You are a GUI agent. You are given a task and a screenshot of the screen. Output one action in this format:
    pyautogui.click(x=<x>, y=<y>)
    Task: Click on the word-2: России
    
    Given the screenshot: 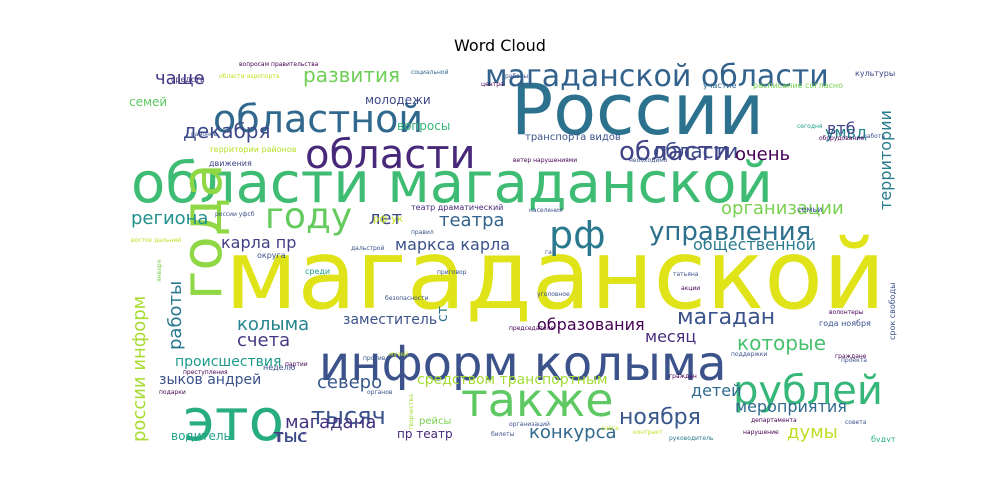 What is the action you would take?
    pyautogui.click(x=637, y=110)
    